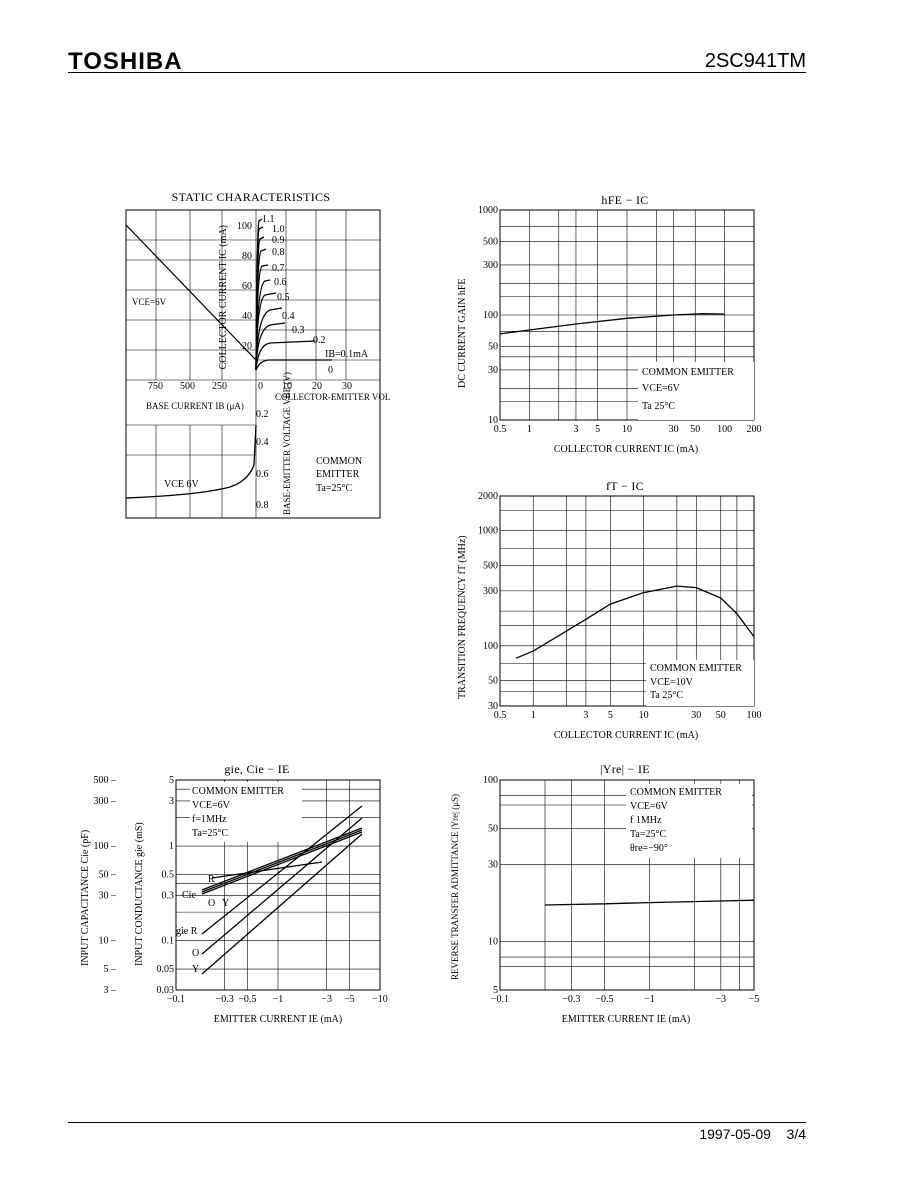  Describe the element at coordinates (334, 488) in the screenshot. I see `note: Ta=25°C` at that location.